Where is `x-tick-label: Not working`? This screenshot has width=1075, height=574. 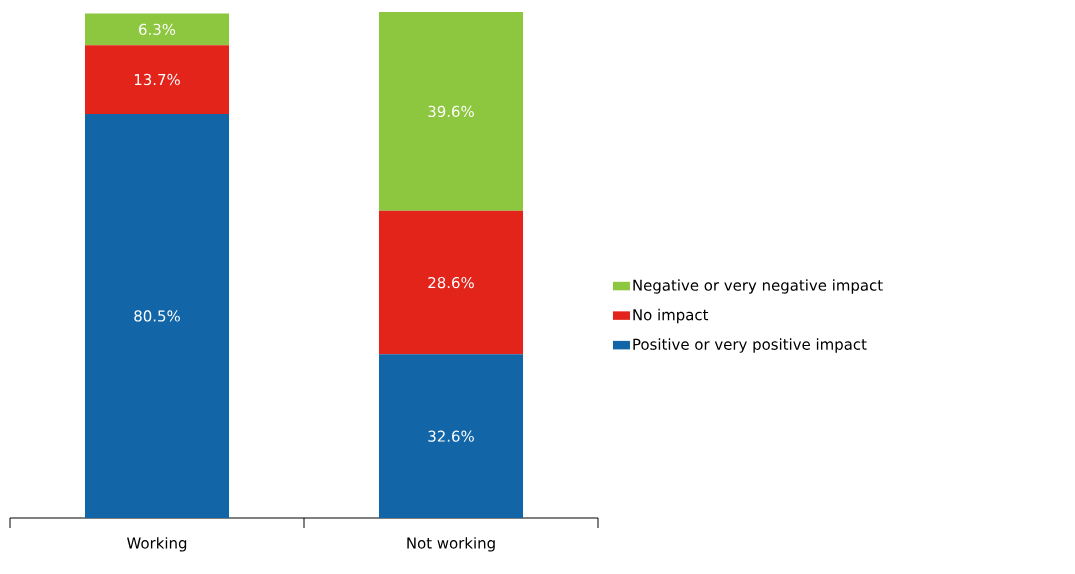
x-tick-label: Not working is located at coordinates (451, 544).